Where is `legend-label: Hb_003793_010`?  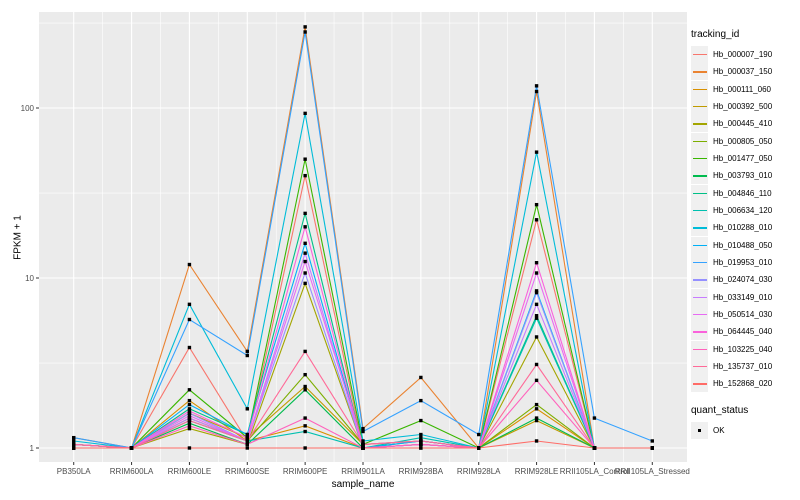
legend-label: Hb_003793_010 is located at coordinates (743, 176).